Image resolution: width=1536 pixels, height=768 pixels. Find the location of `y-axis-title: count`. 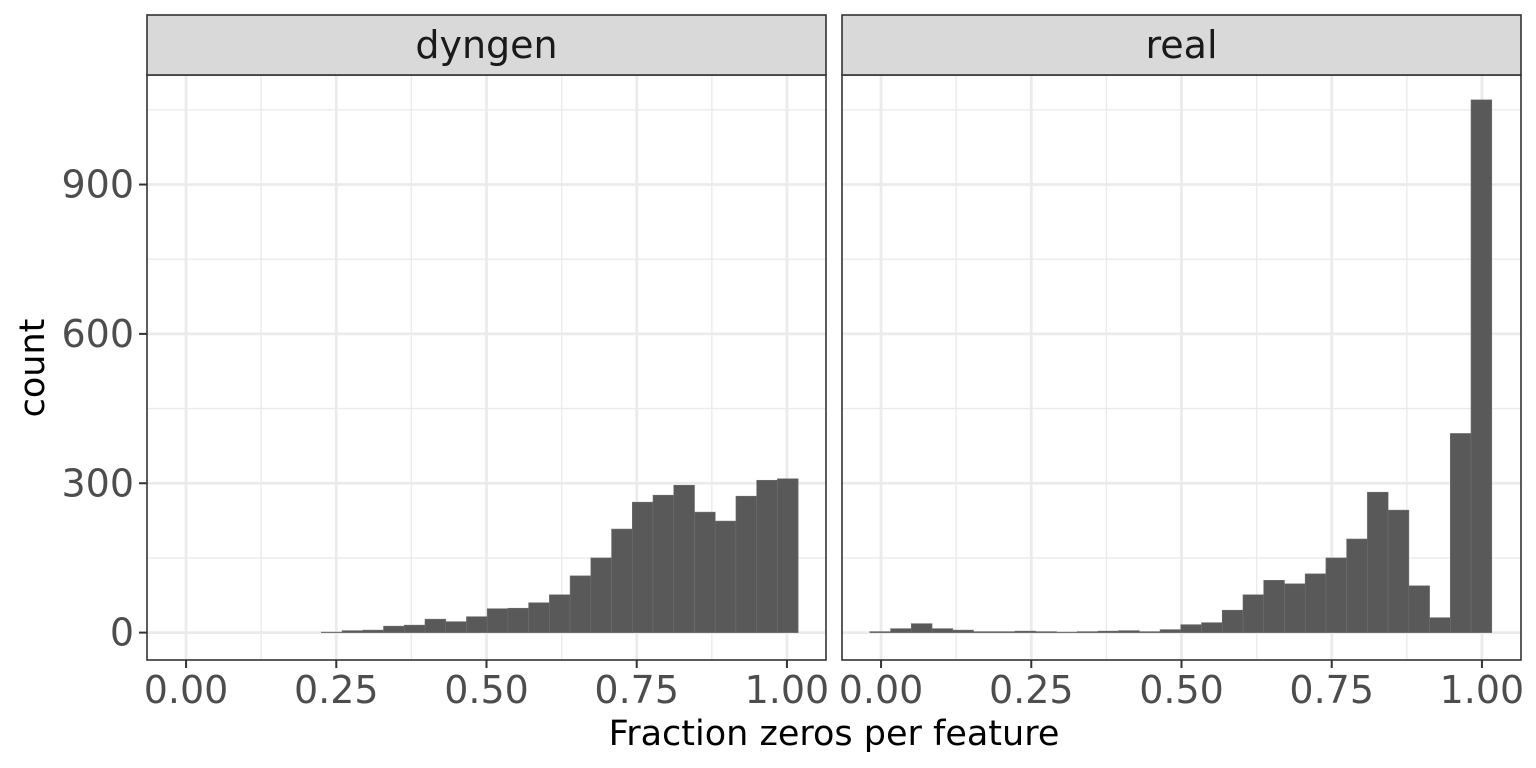

y-axis-title: count is located at coordinates (33, 368).